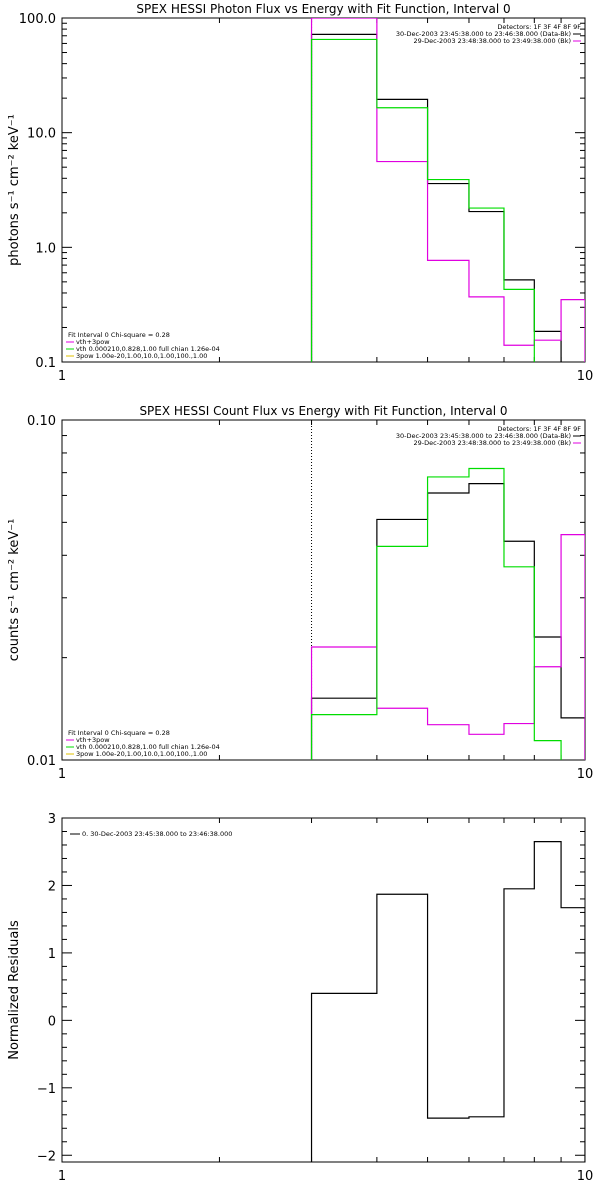 This screenshot has width=600, height=1200. I want to click on y-tick-label: 2, so click(52, 886).